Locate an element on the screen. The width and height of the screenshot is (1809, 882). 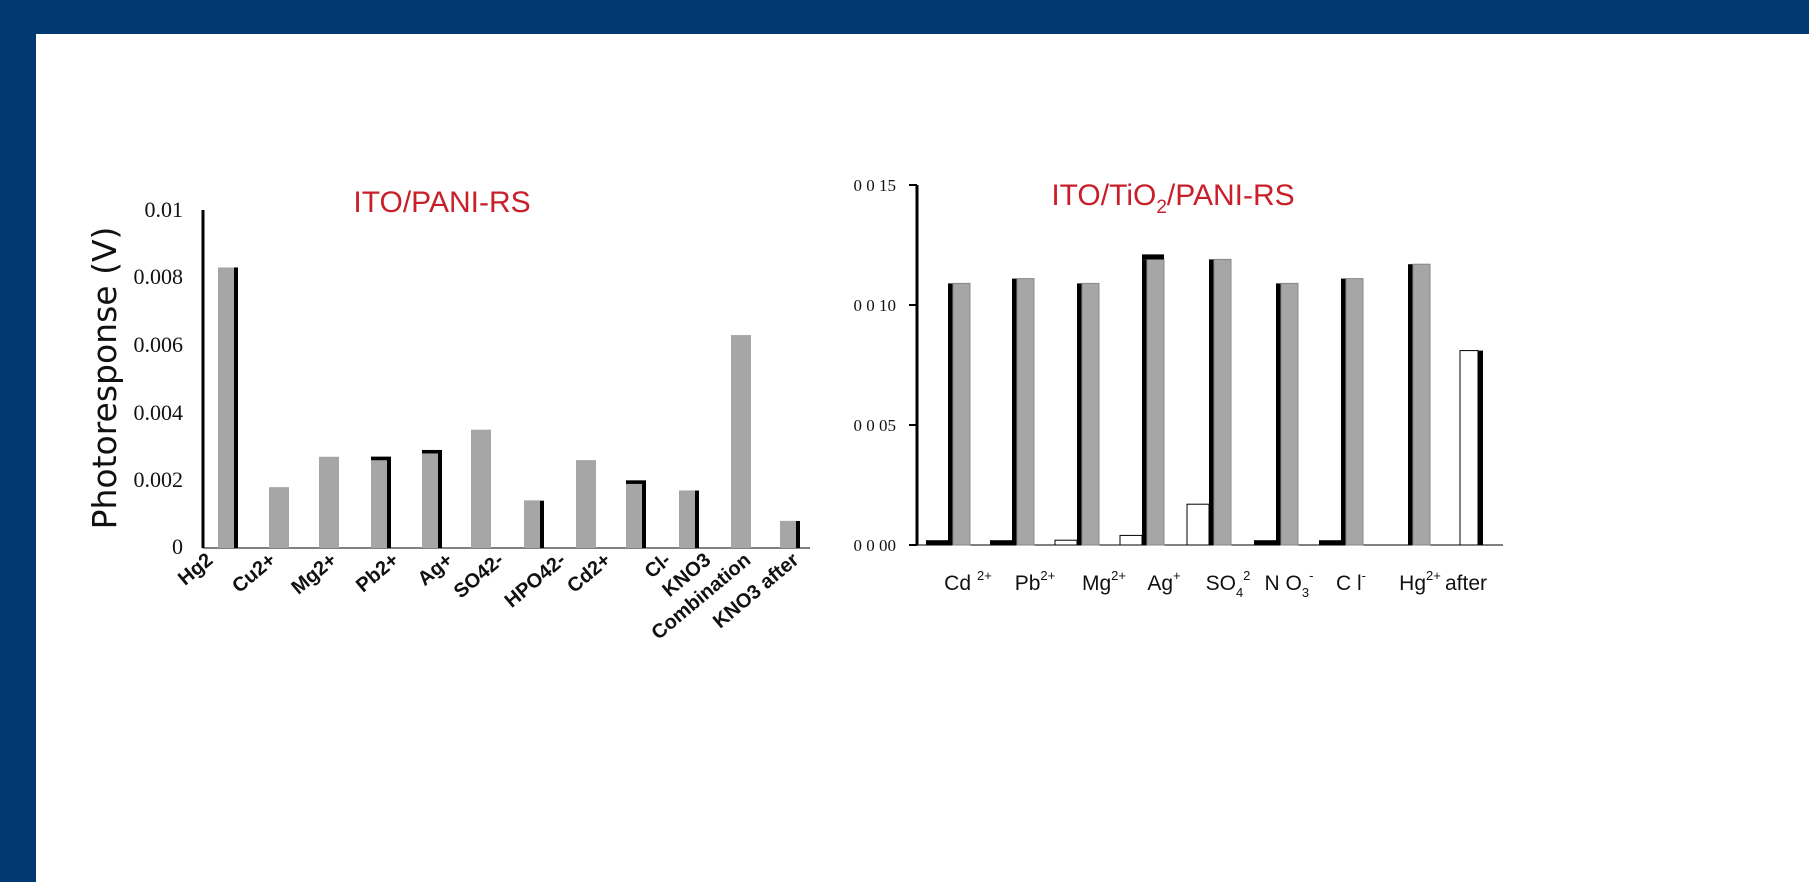
right-cat-text: Mg is located at coordinates (1096, 583).